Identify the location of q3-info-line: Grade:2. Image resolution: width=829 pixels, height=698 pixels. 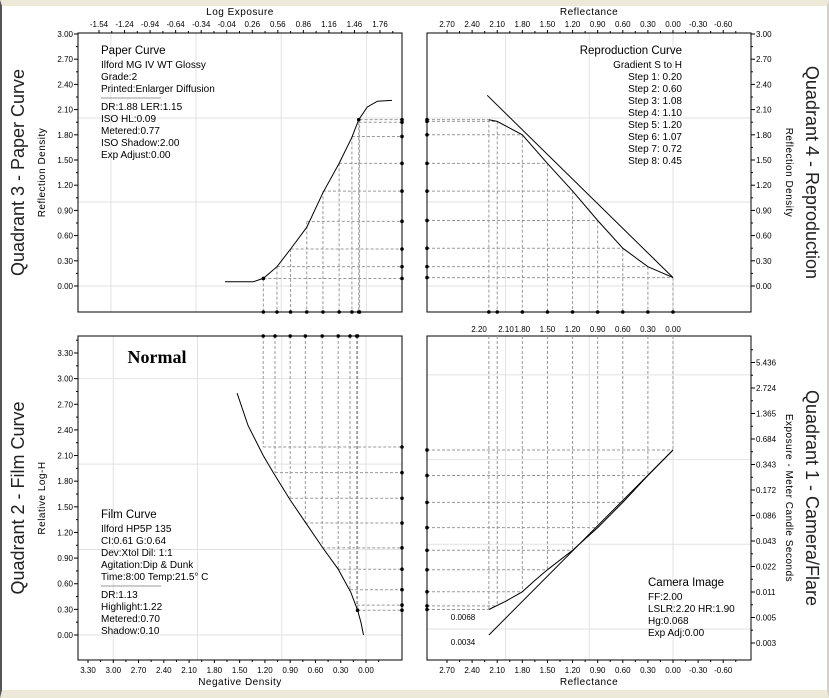
(119, 77).